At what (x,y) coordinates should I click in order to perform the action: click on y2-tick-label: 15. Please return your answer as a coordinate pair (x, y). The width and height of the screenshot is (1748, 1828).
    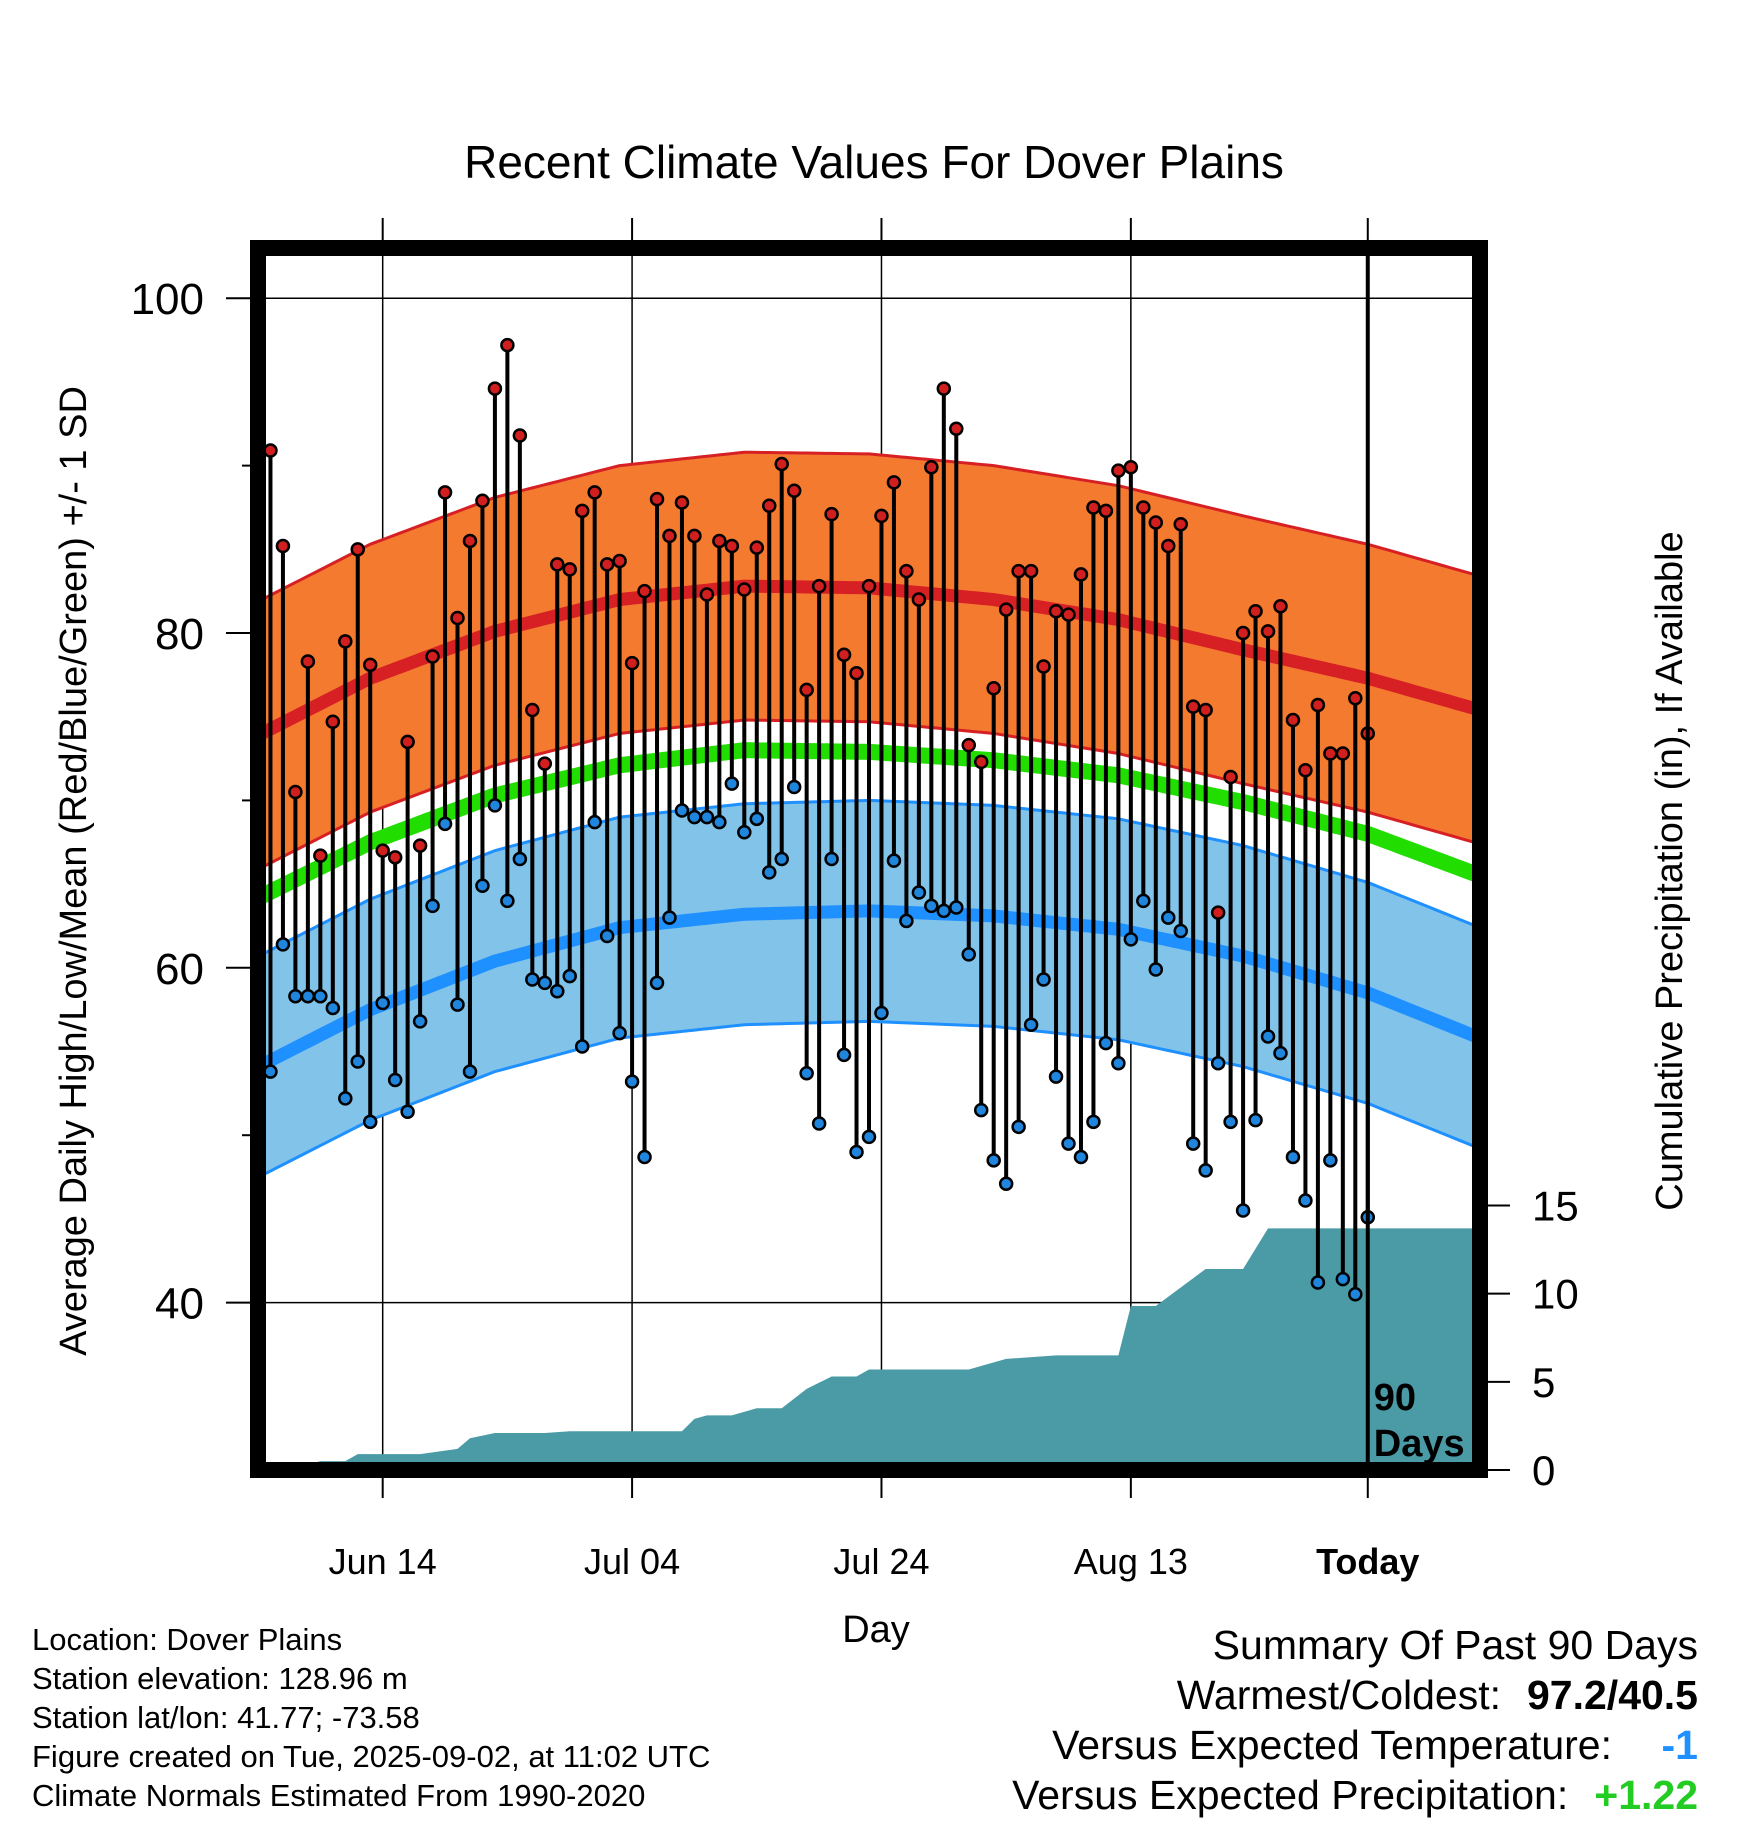
    Looking at the image, I should click on (1555, 1205).